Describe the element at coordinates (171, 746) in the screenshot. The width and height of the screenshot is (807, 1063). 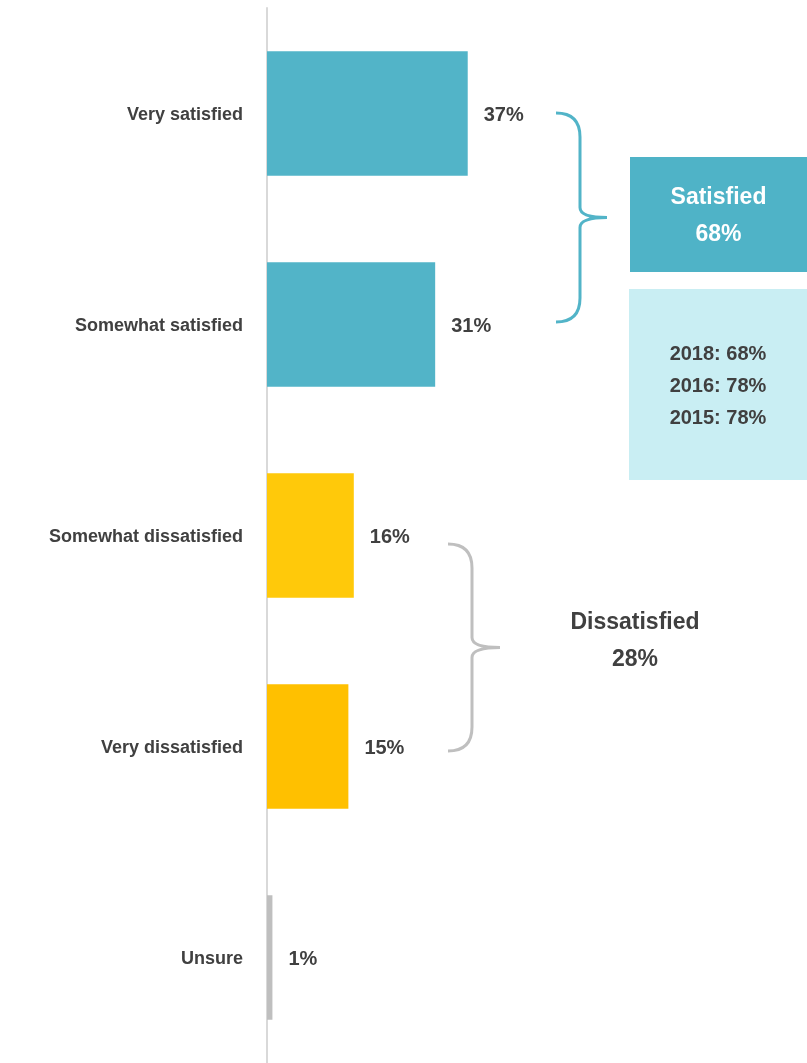
I see `y-tick-label: Very dissatisfied` at that location.